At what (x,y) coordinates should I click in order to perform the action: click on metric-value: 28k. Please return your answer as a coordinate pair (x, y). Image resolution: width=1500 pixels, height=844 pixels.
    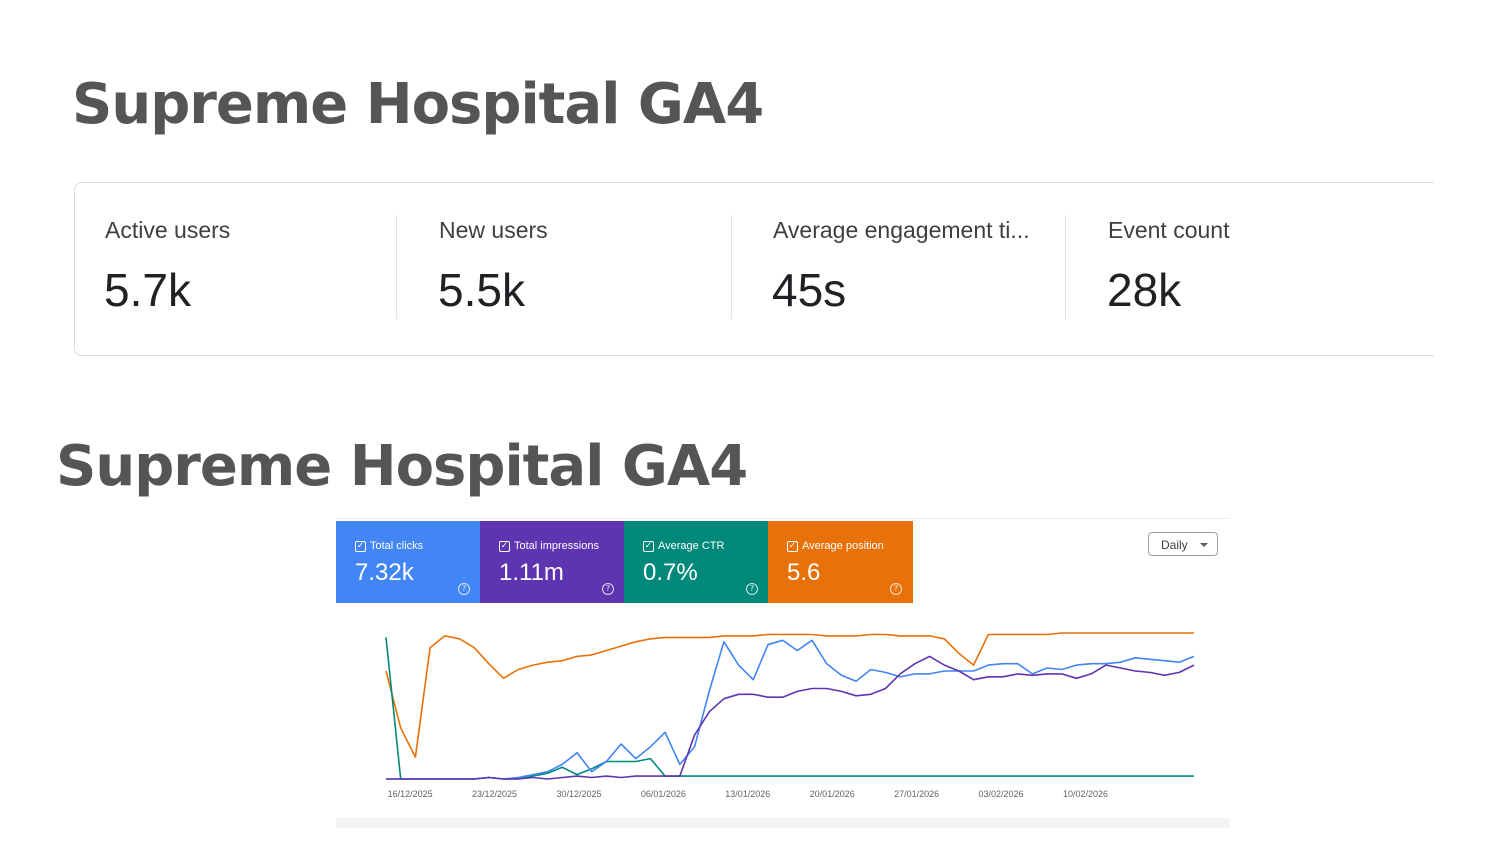
    Looking at the image, I should click on (1144, 290).